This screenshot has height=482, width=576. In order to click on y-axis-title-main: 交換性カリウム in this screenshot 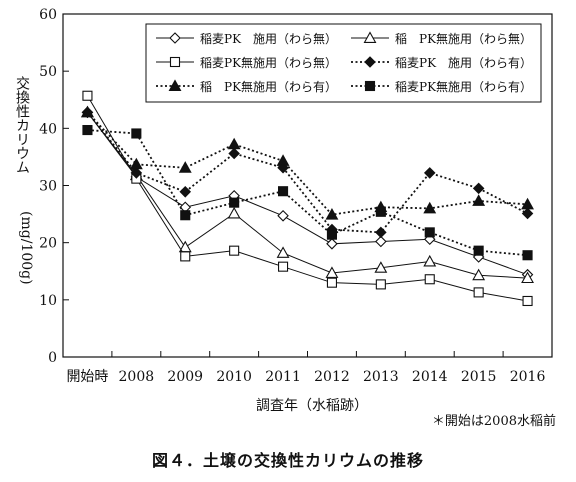, I will do `click(22, 124)`.